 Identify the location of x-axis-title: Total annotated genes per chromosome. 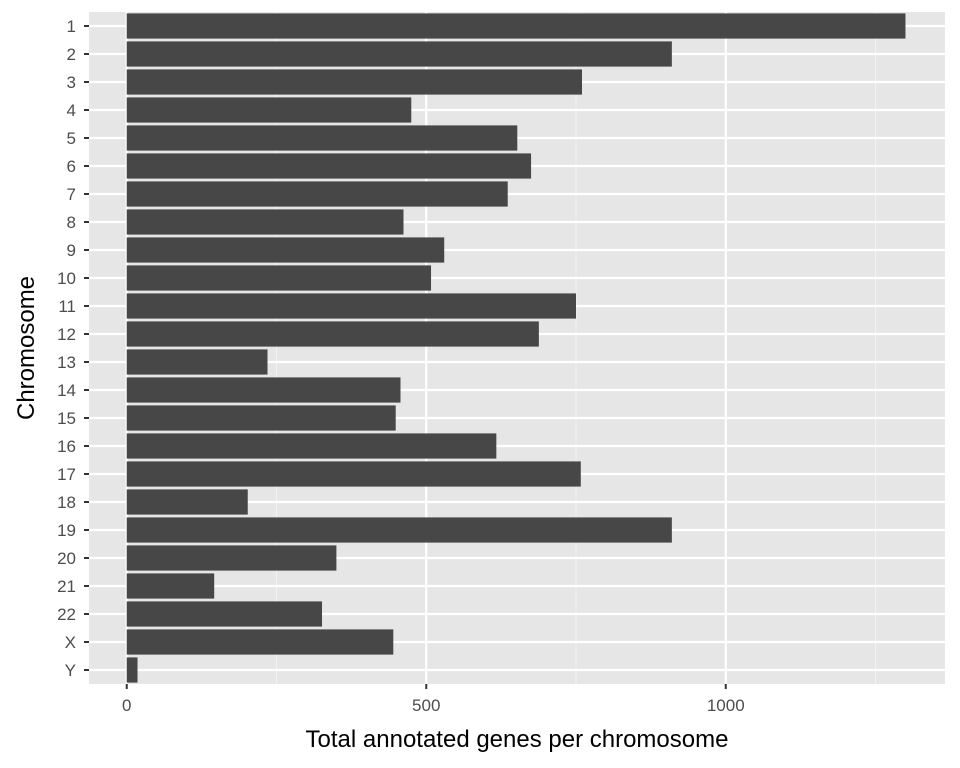
(517, 739).